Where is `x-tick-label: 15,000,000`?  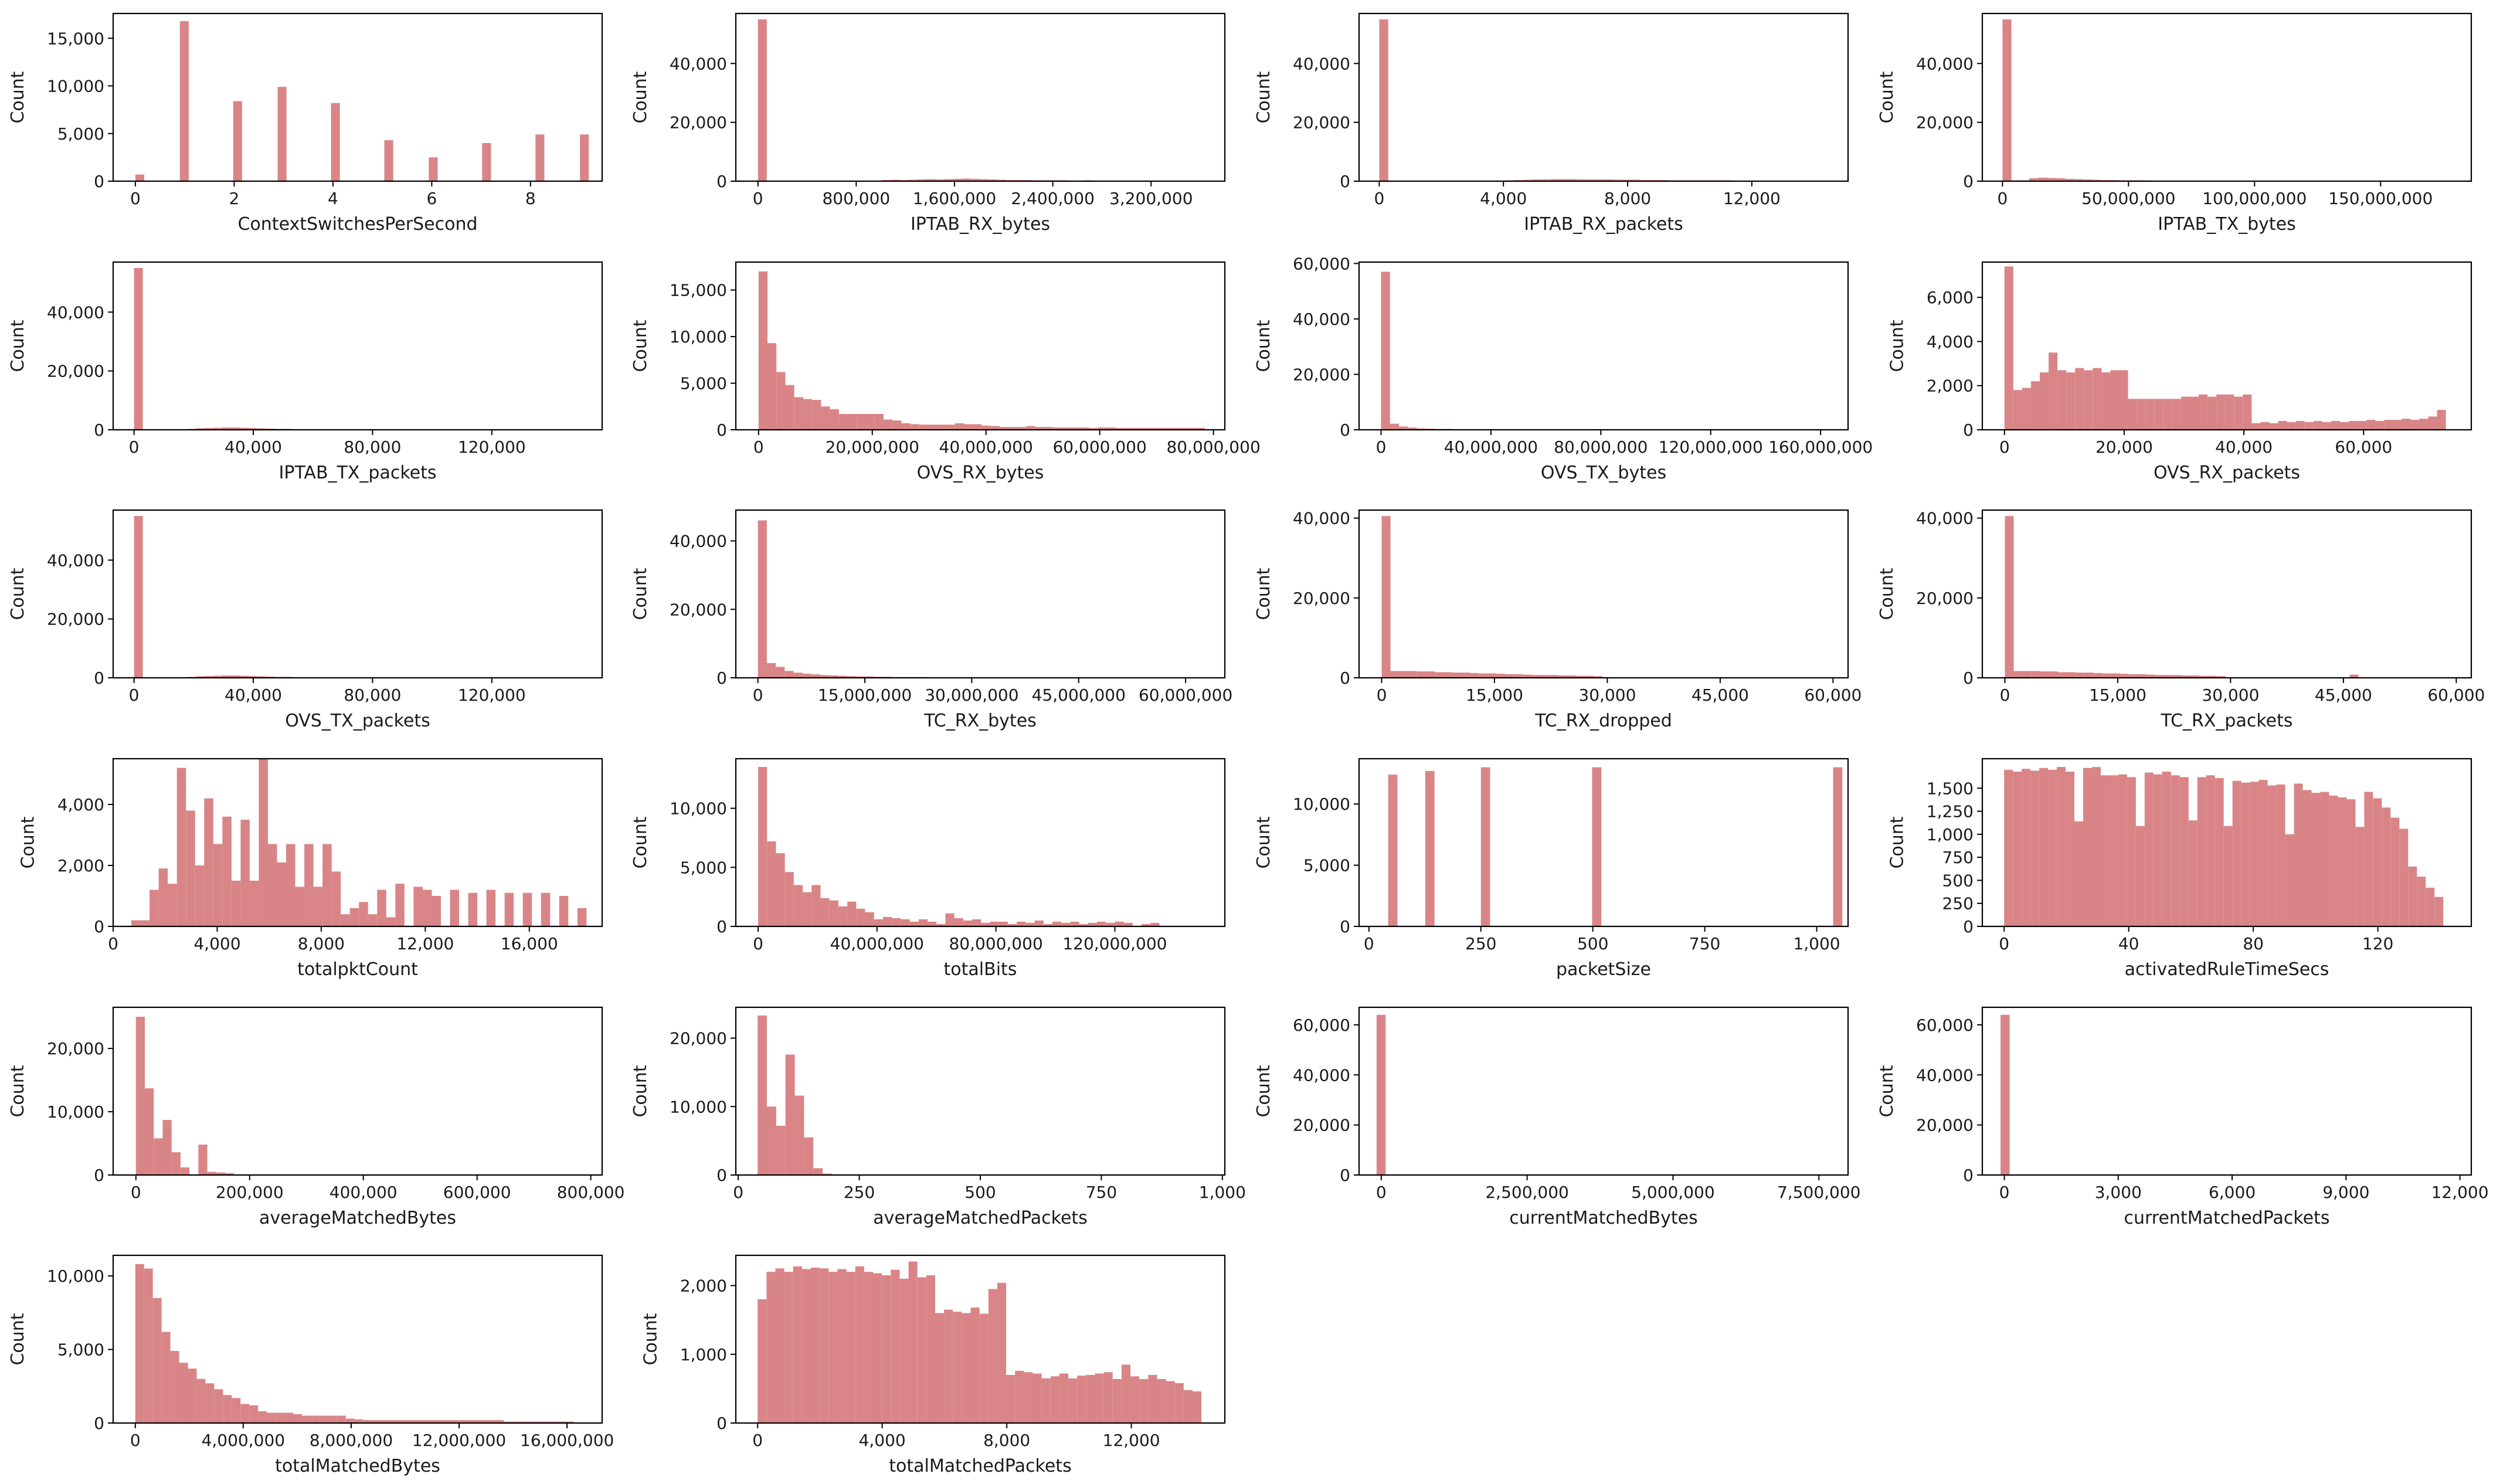
x-tick-label: 15,000,000 is located at coordinates (865, 695).